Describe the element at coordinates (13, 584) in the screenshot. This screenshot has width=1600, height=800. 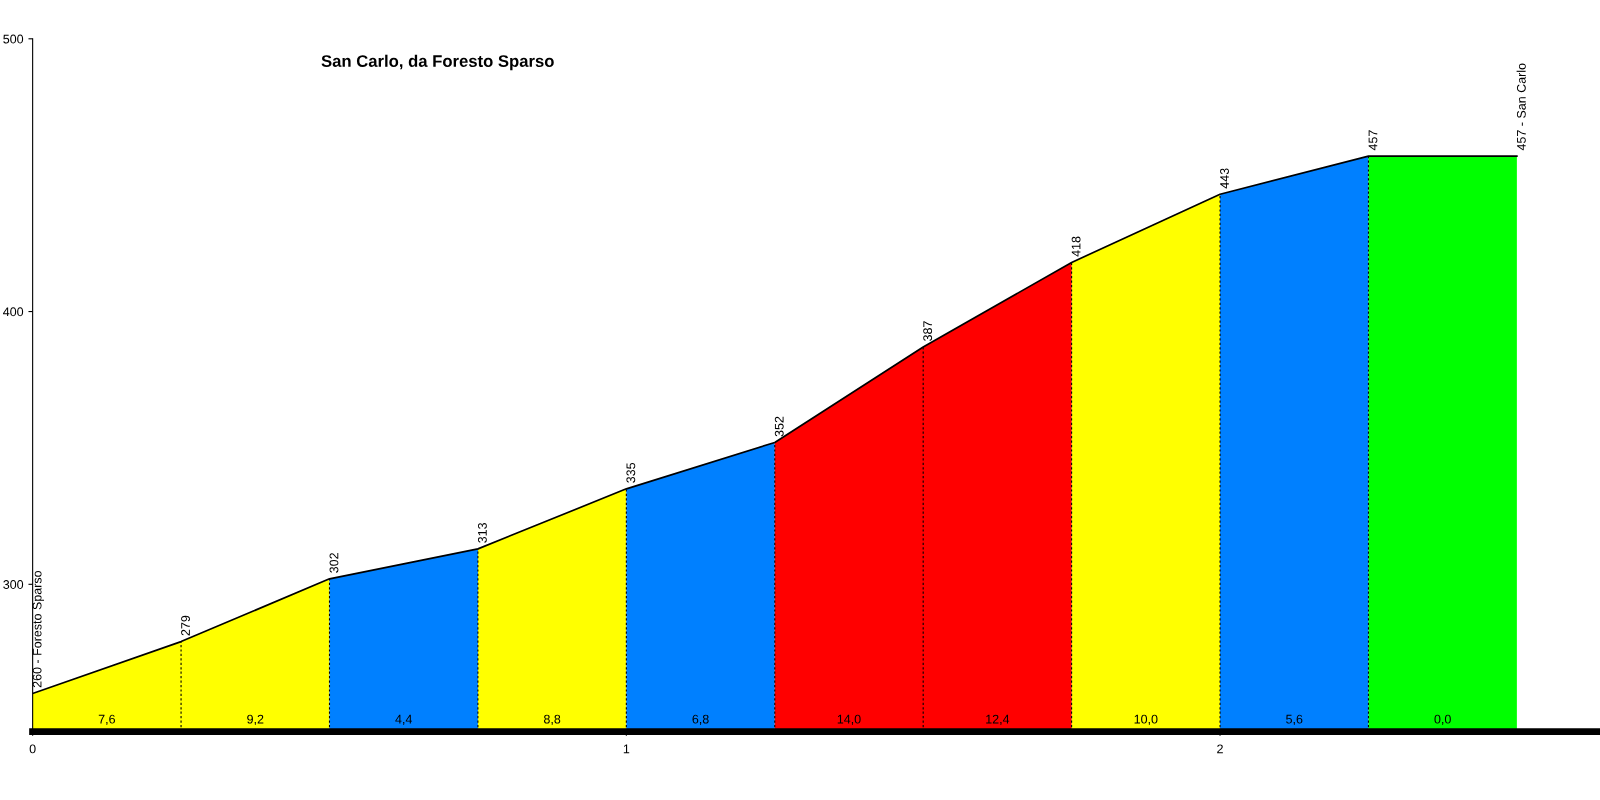
I see `y-tick-label: 300` at that location.